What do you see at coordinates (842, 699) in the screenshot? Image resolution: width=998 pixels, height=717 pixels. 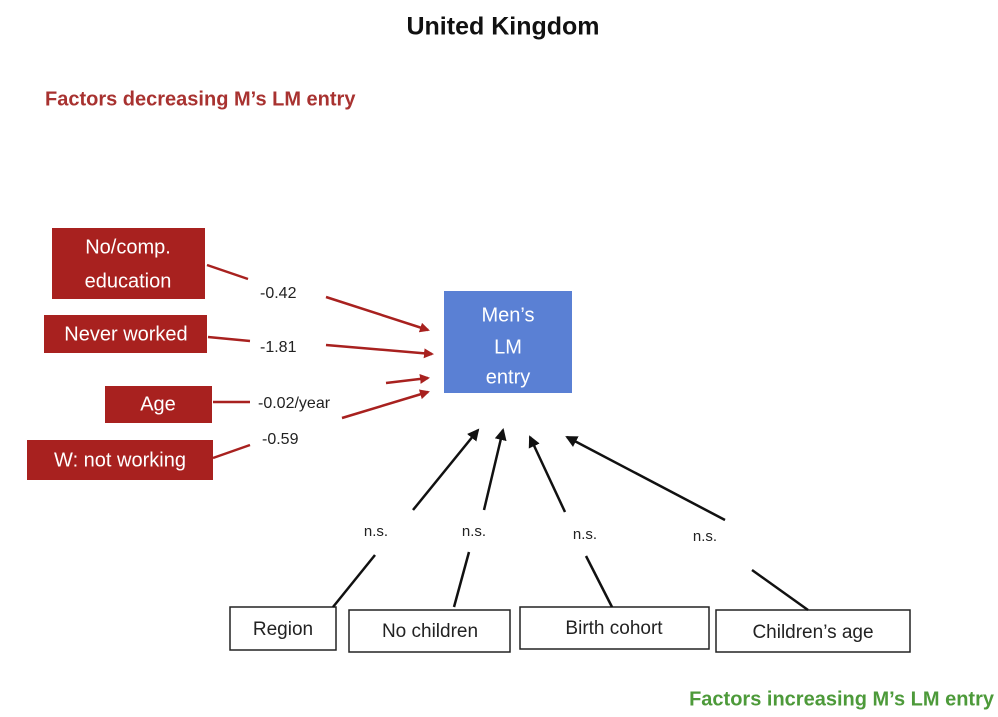 I see `increasing-heading: Factors increasing M’s LM entry` at bounding box center [842, 699].